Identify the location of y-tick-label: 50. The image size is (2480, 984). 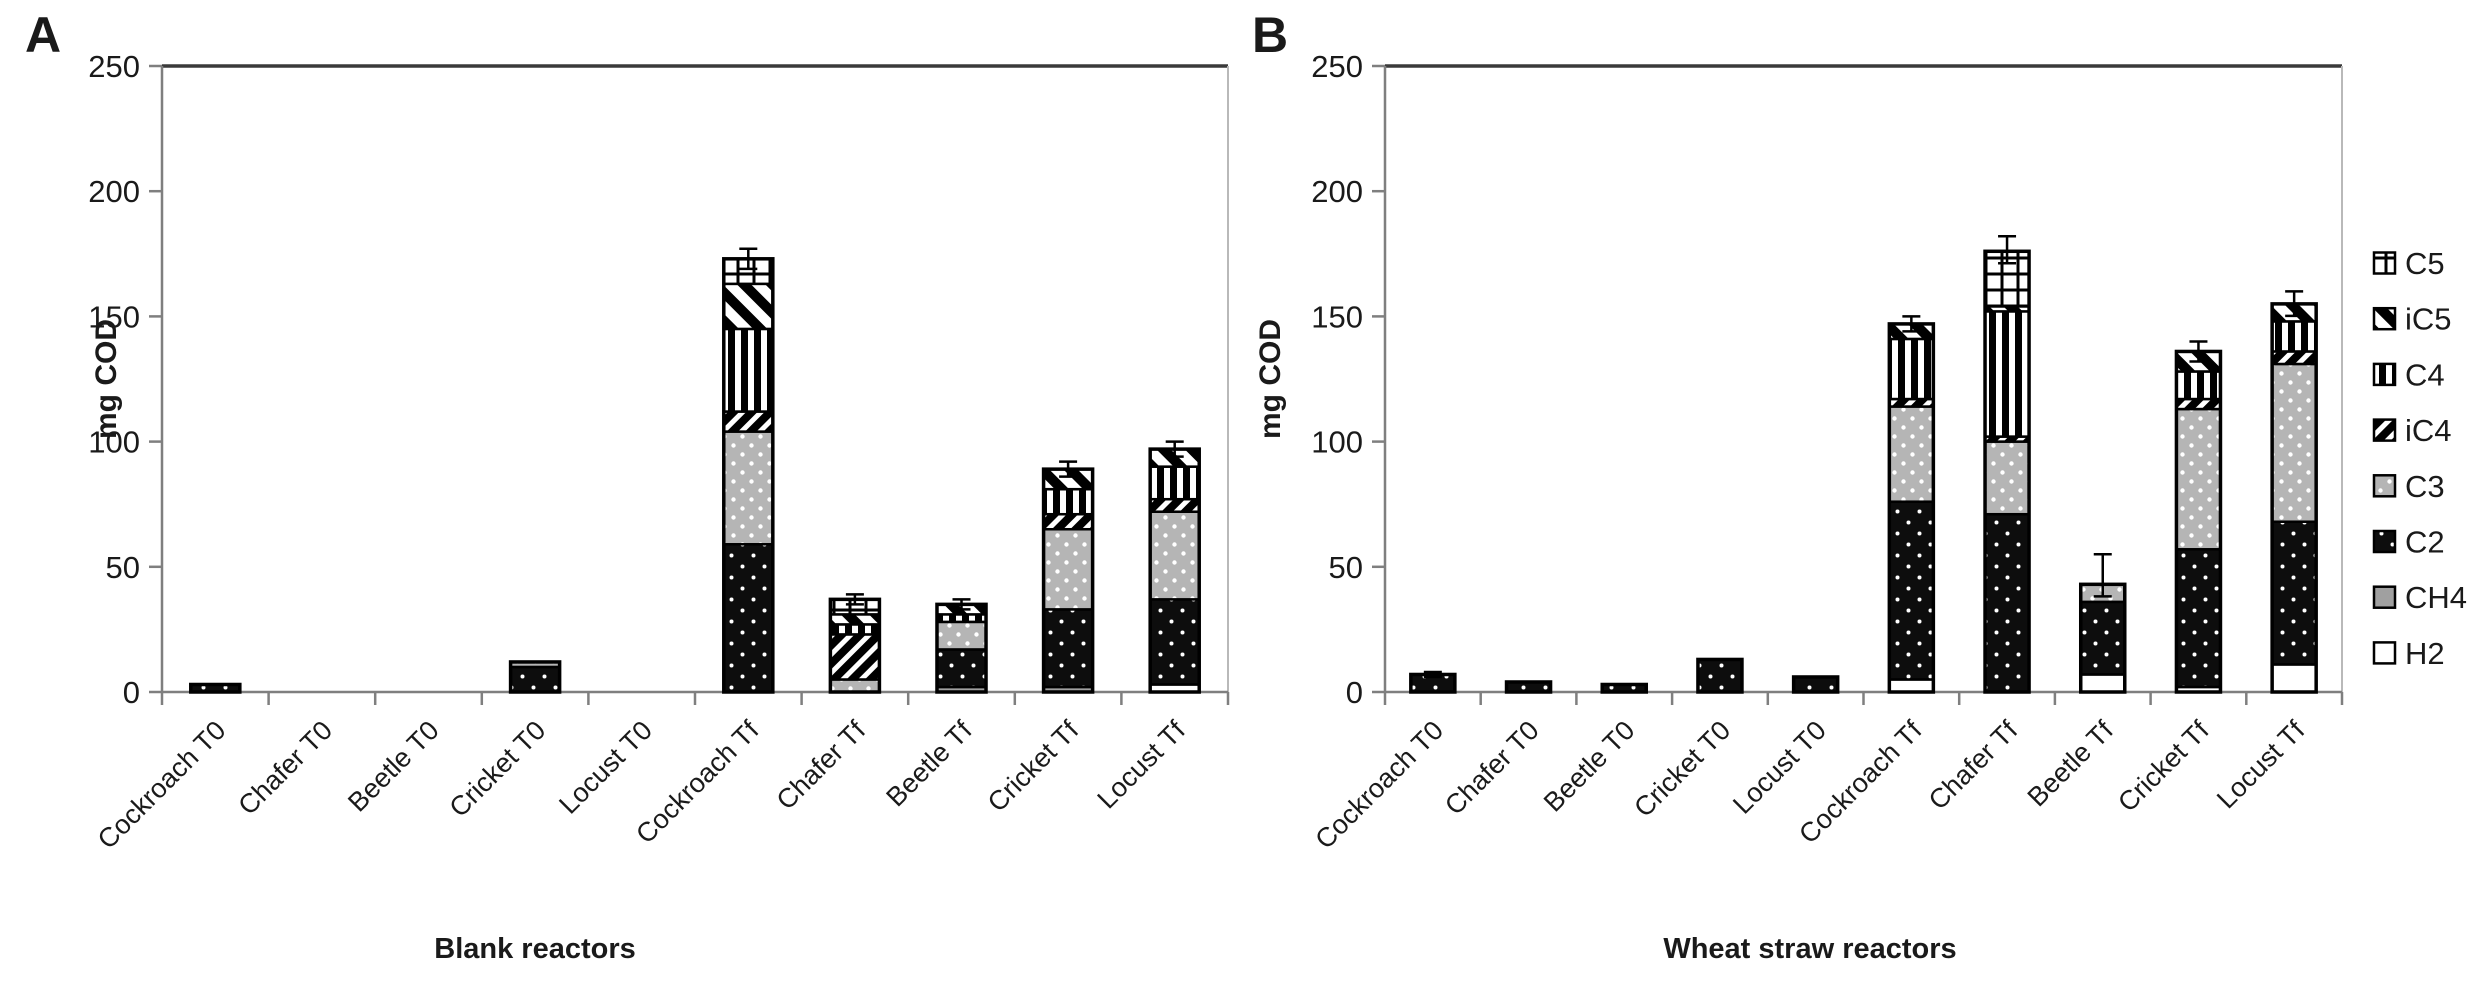
(123, 567).